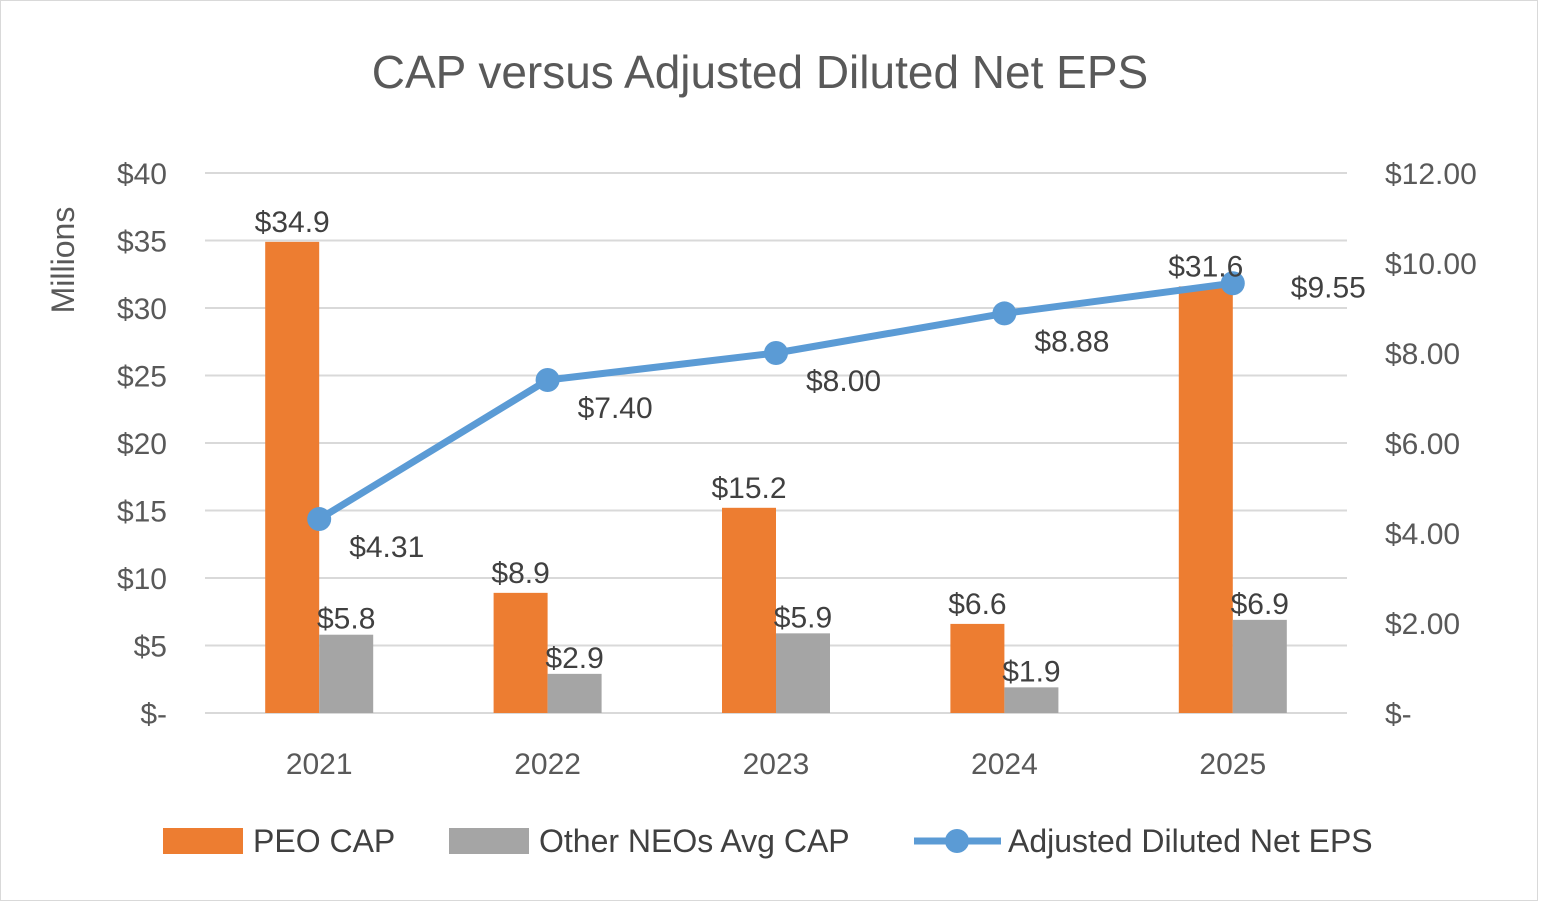 The image size is (1541, 904). Describe the element at coordinates (346, 619) in the screenshot. I see `other-neos-value-label: $5.8` at that location.